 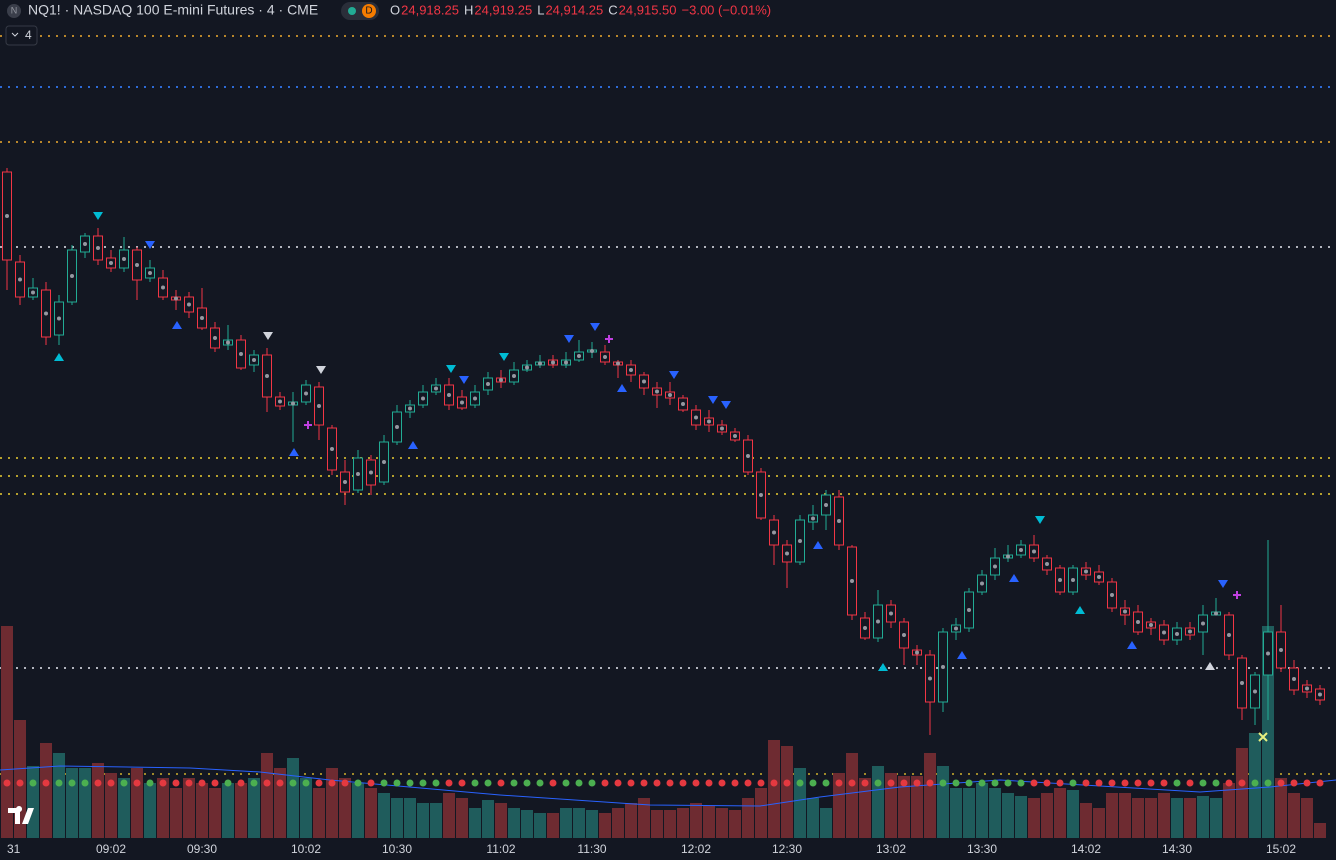 I want to click on signal-dots, so click(x=663, y=783).